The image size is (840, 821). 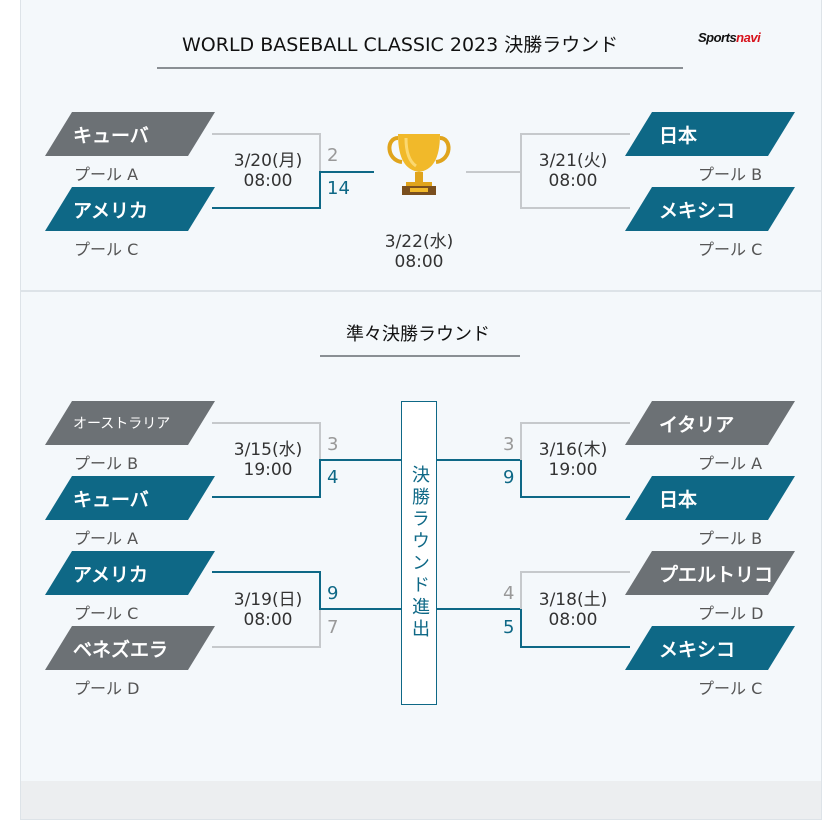 I want to click on match-date: 3/21(火) 08:00, so click(x=573, y=171).